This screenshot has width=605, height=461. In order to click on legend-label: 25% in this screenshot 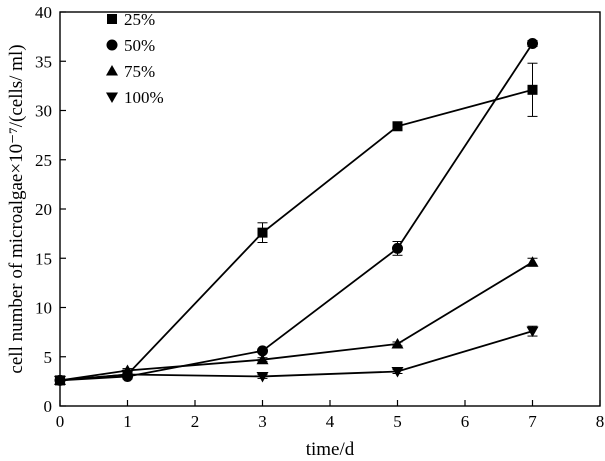, I will do `click(139, 19)`.